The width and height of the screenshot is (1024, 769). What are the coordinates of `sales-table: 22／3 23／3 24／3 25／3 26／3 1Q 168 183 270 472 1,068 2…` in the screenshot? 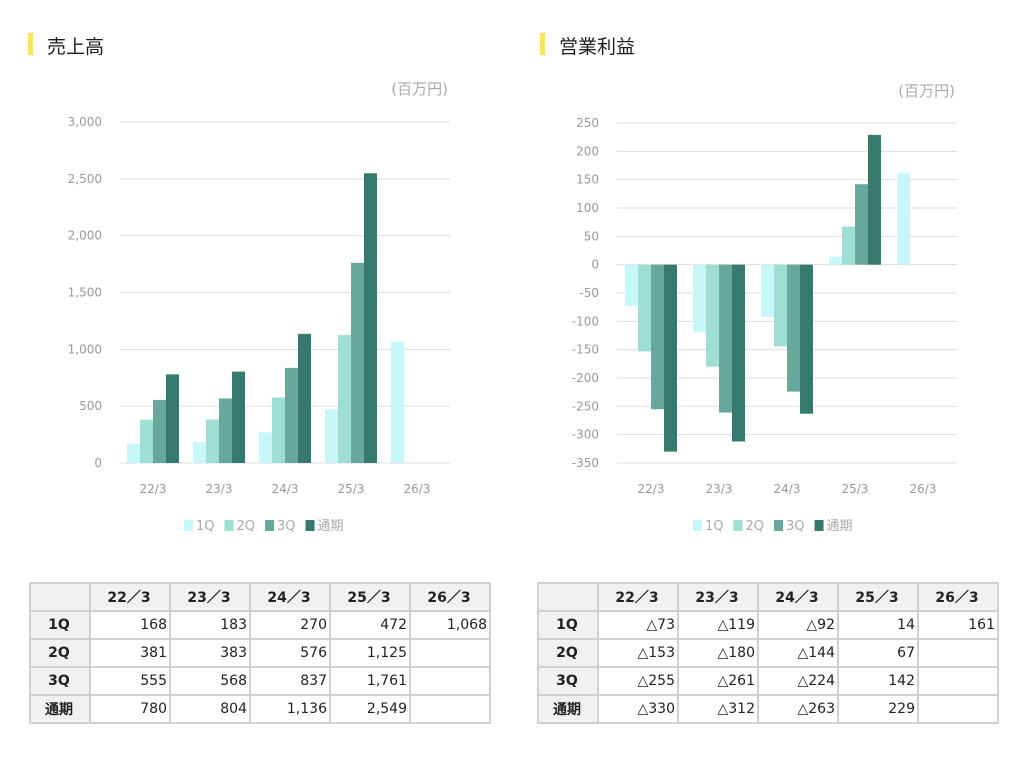 It's located at (260, 653).